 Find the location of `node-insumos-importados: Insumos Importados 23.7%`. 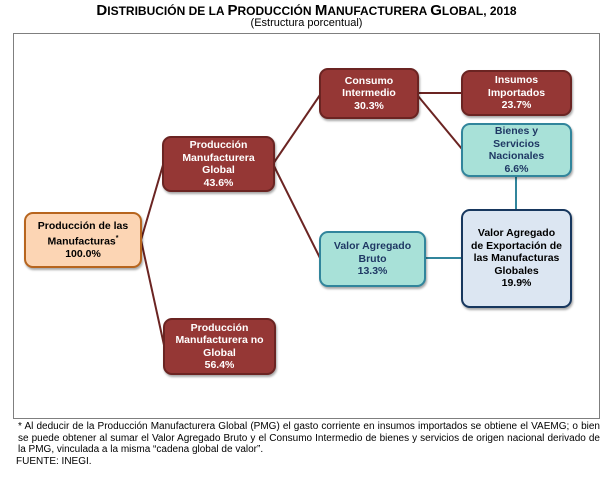

node-insumos-importados: Insumos Importados 23.7% is located at coordinates (516, 93).